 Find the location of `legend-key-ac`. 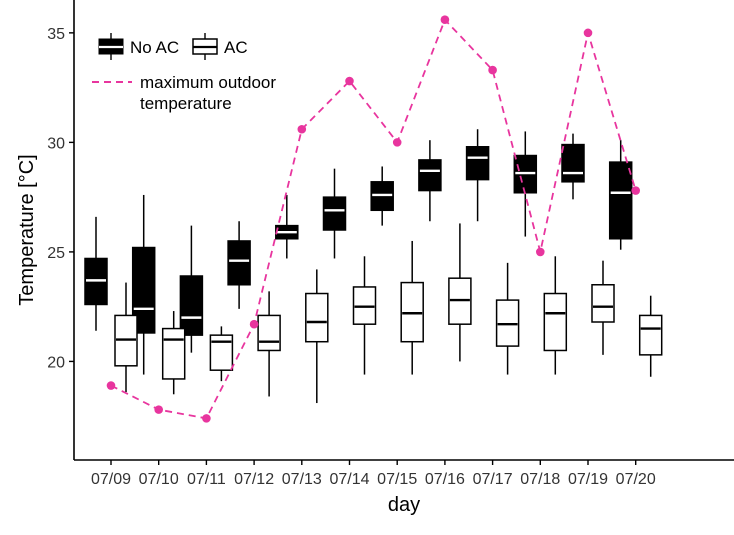

legend-key-ac is located at coordinates (205, 46).